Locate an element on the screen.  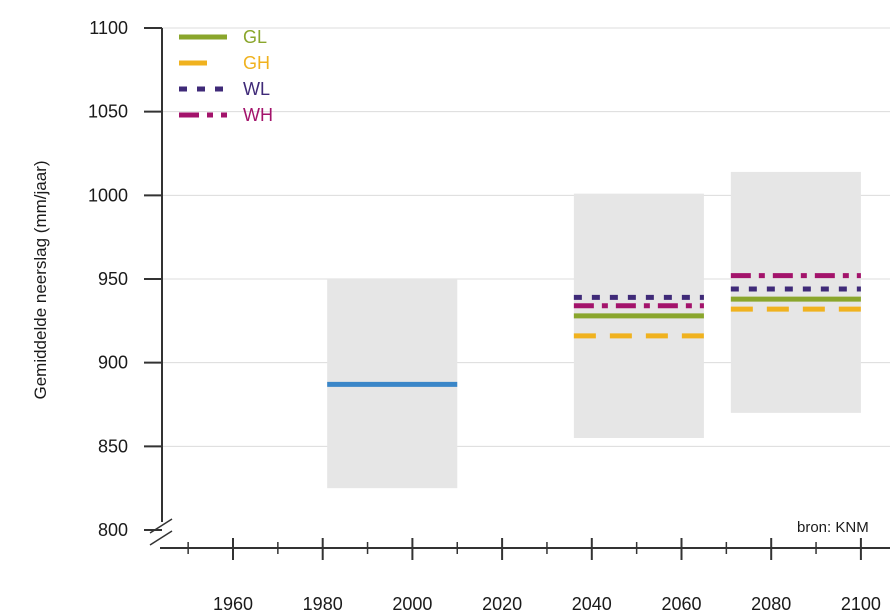
legend-label-wh: WH is located at coordinates (258, 115).